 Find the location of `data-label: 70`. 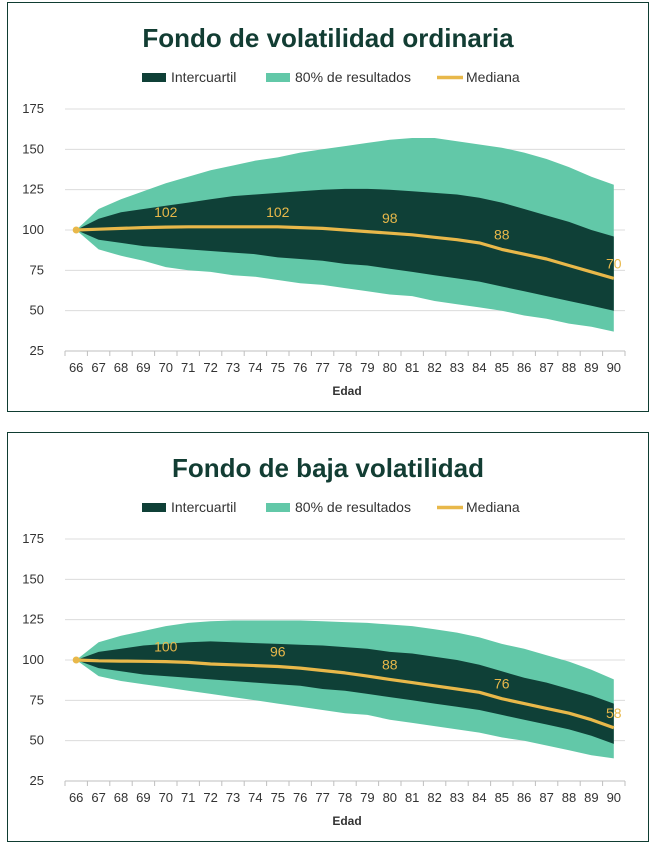

data-label: 70 is located at coordinates (614, 263).